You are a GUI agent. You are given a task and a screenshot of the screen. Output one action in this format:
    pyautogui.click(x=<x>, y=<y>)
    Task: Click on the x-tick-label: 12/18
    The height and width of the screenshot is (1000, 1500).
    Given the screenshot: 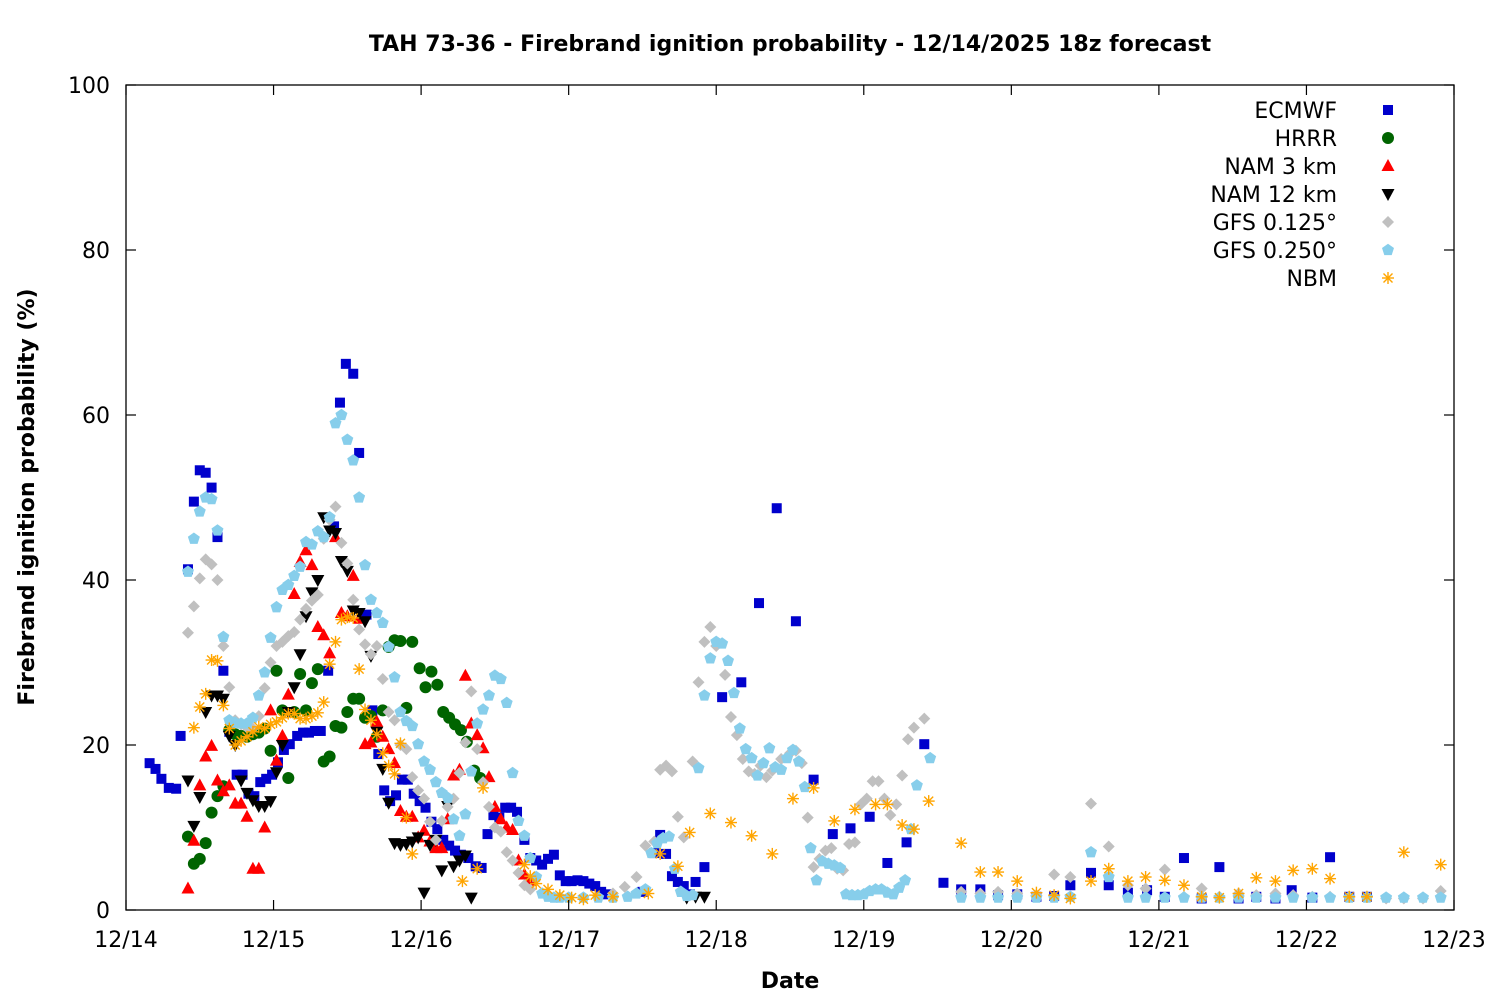 What is the action you would take?
    pyautogui.click(x=716, y=940)
    